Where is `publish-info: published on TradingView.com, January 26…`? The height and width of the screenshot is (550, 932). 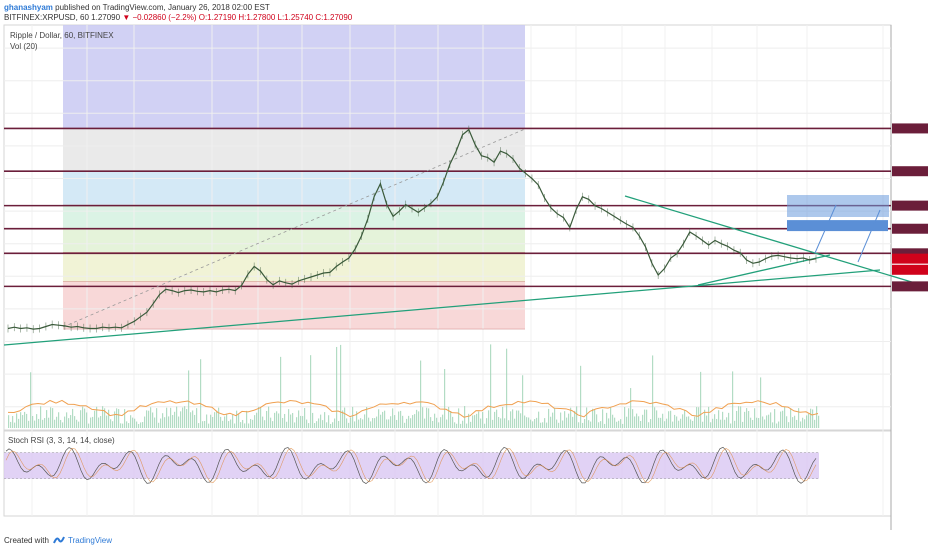
publish-info: published on TradingView.com, January 26… is located at coordinates (162, 7).